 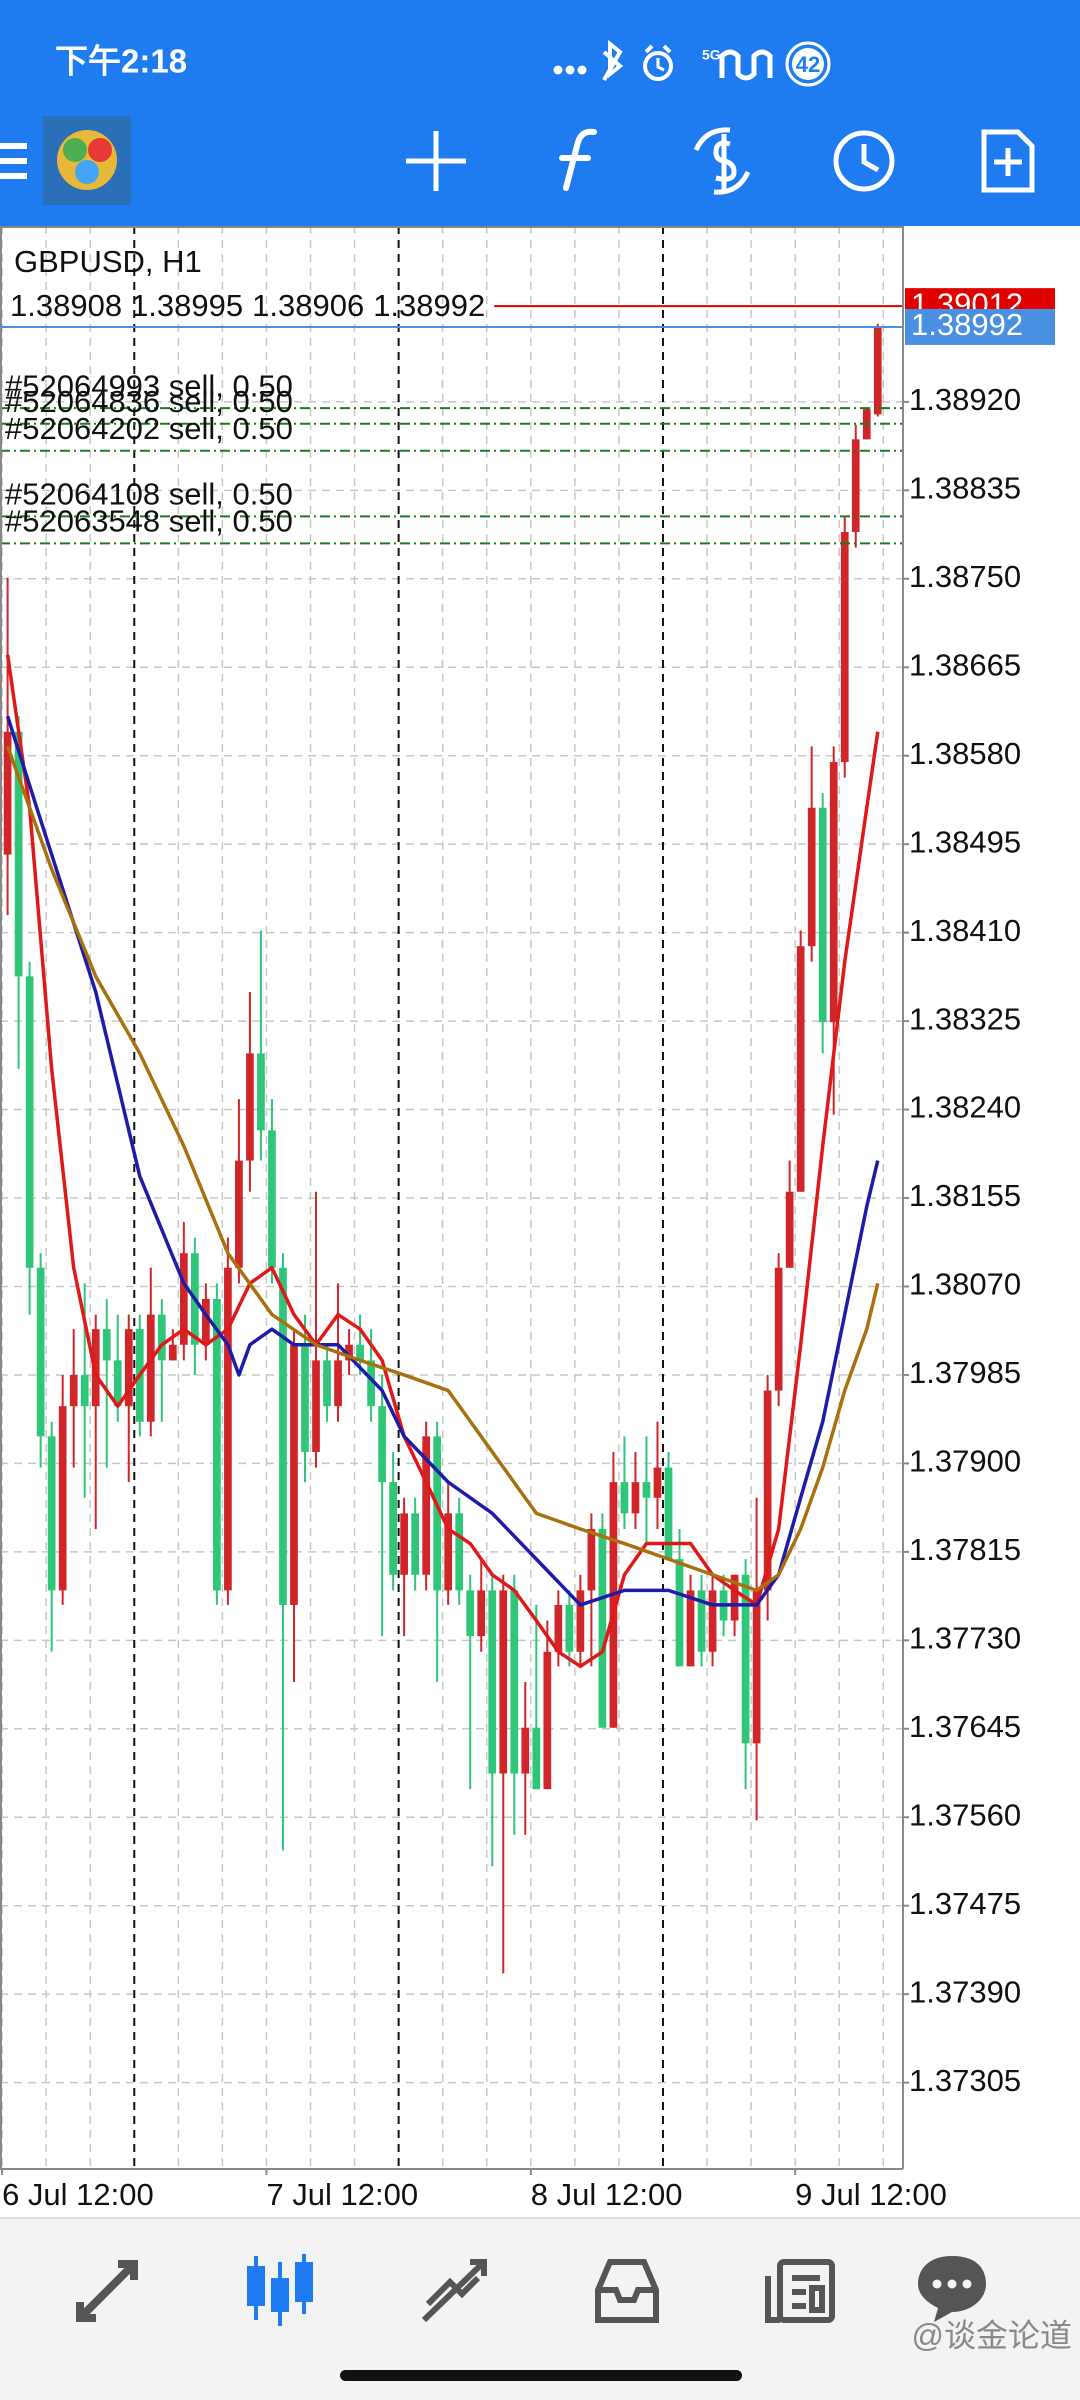 I want to click on bid-box, so click(x=980, y=326).